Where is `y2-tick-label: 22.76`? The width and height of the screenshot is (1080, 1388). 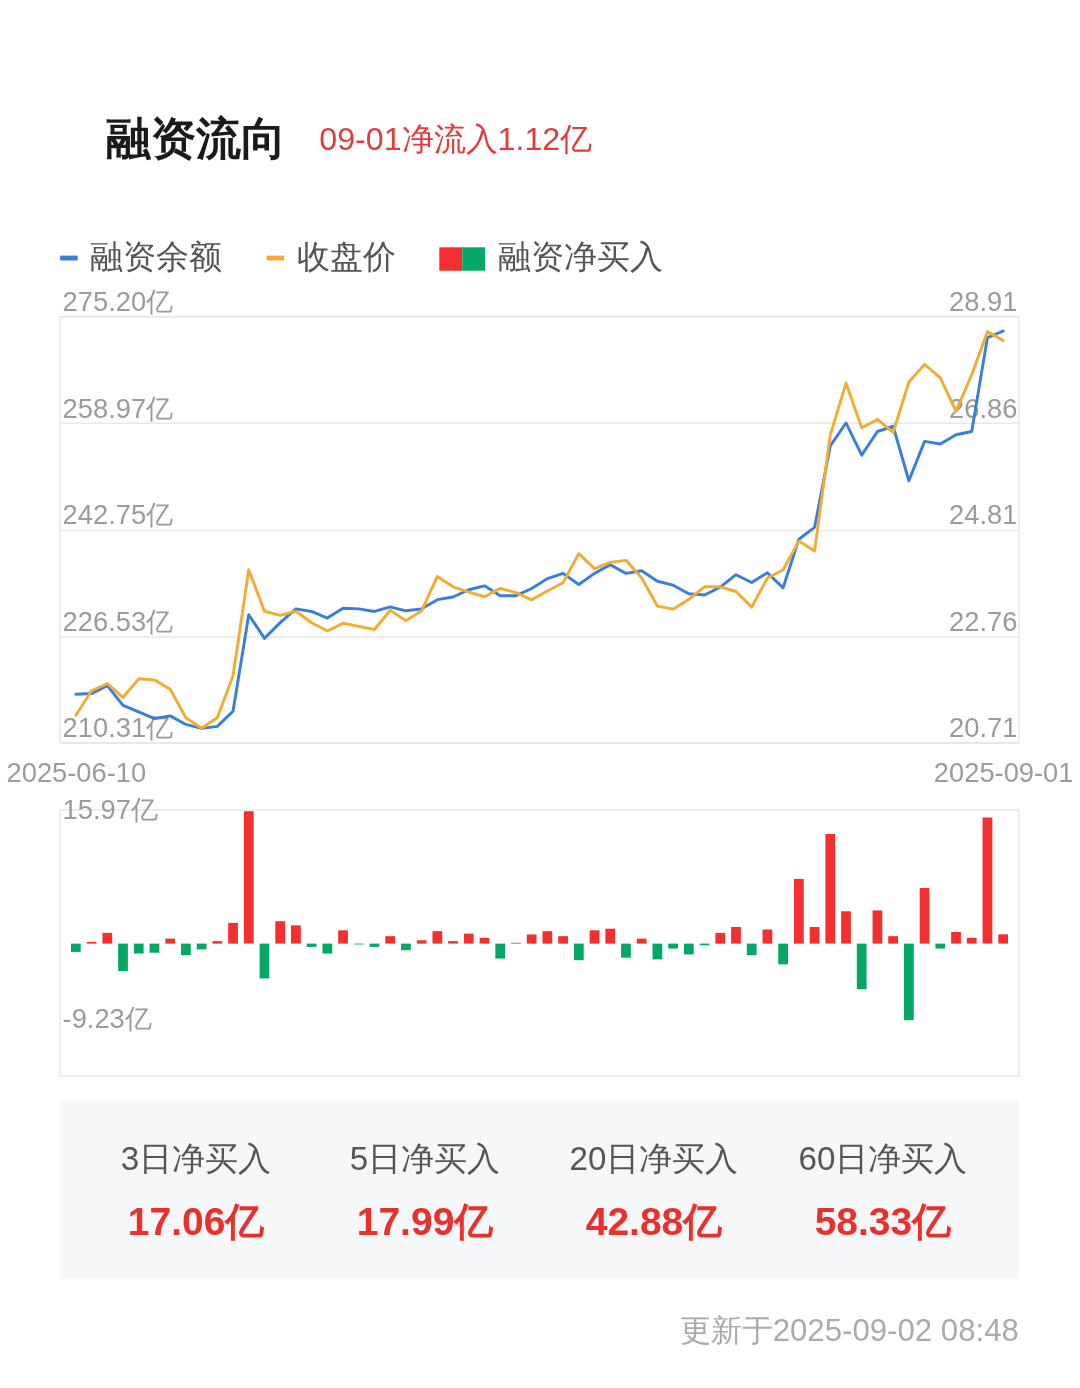
y2-tick-label: 22.76 is located at coordinates (983, 621).